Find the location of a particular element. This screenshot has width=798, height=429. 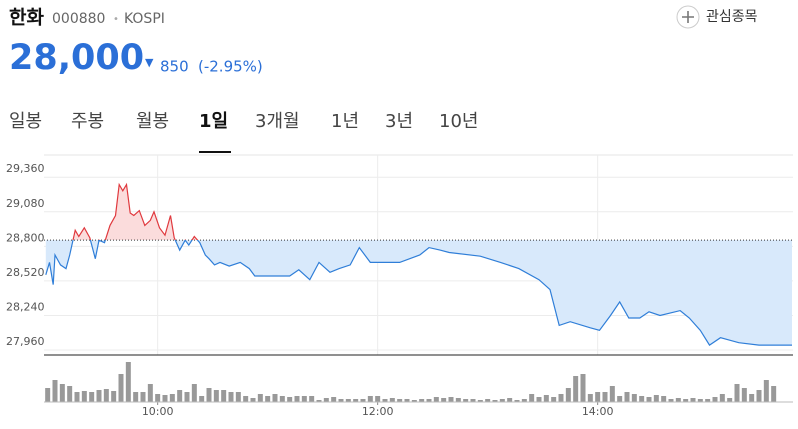

stock-name: 한화 is located at coordinates (26, 18).